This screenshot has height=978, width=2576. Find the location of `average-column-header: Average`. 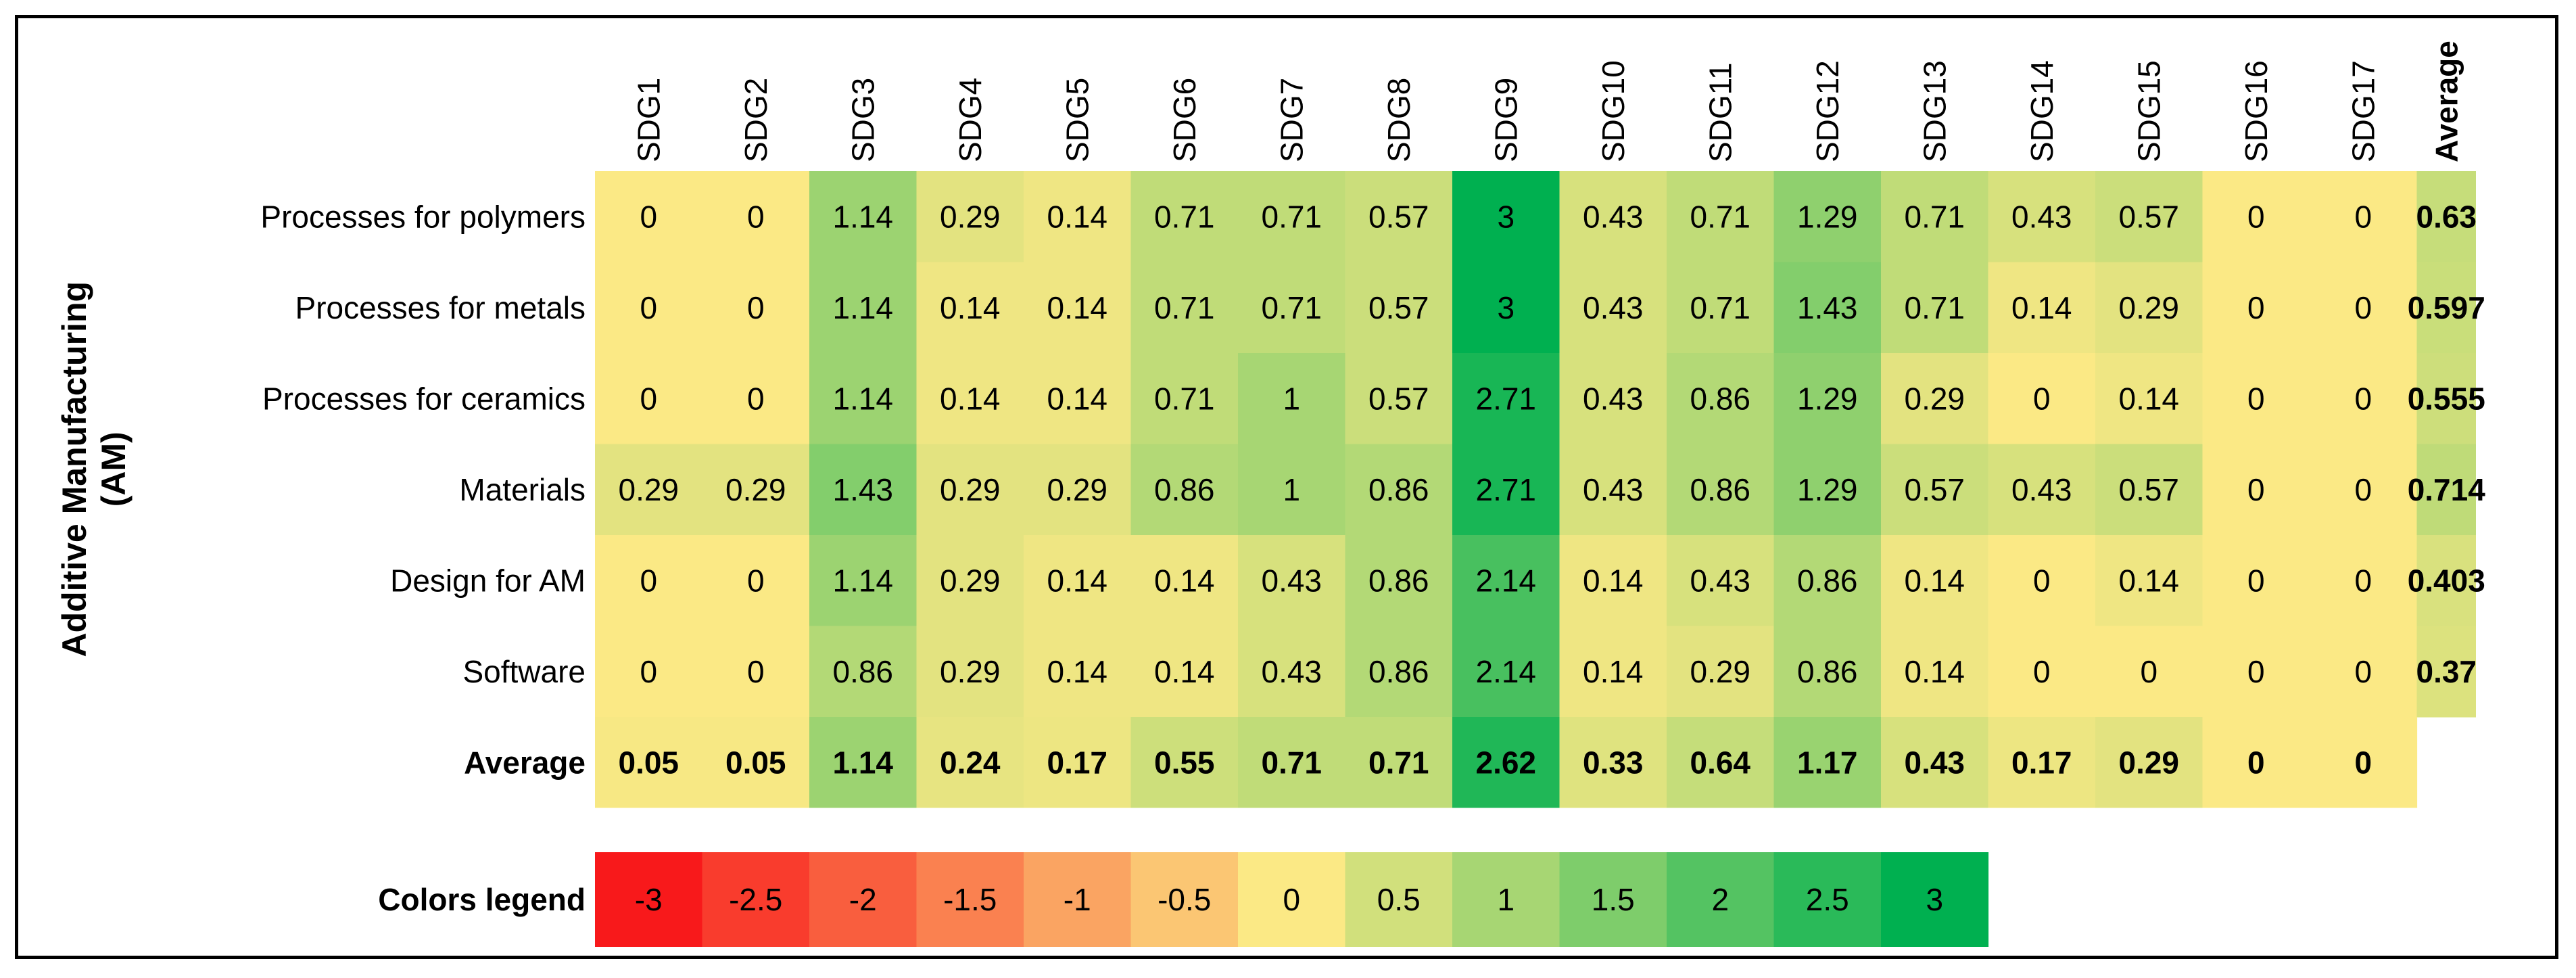

average-column-header: Average is located at coordinates (2446, 101).